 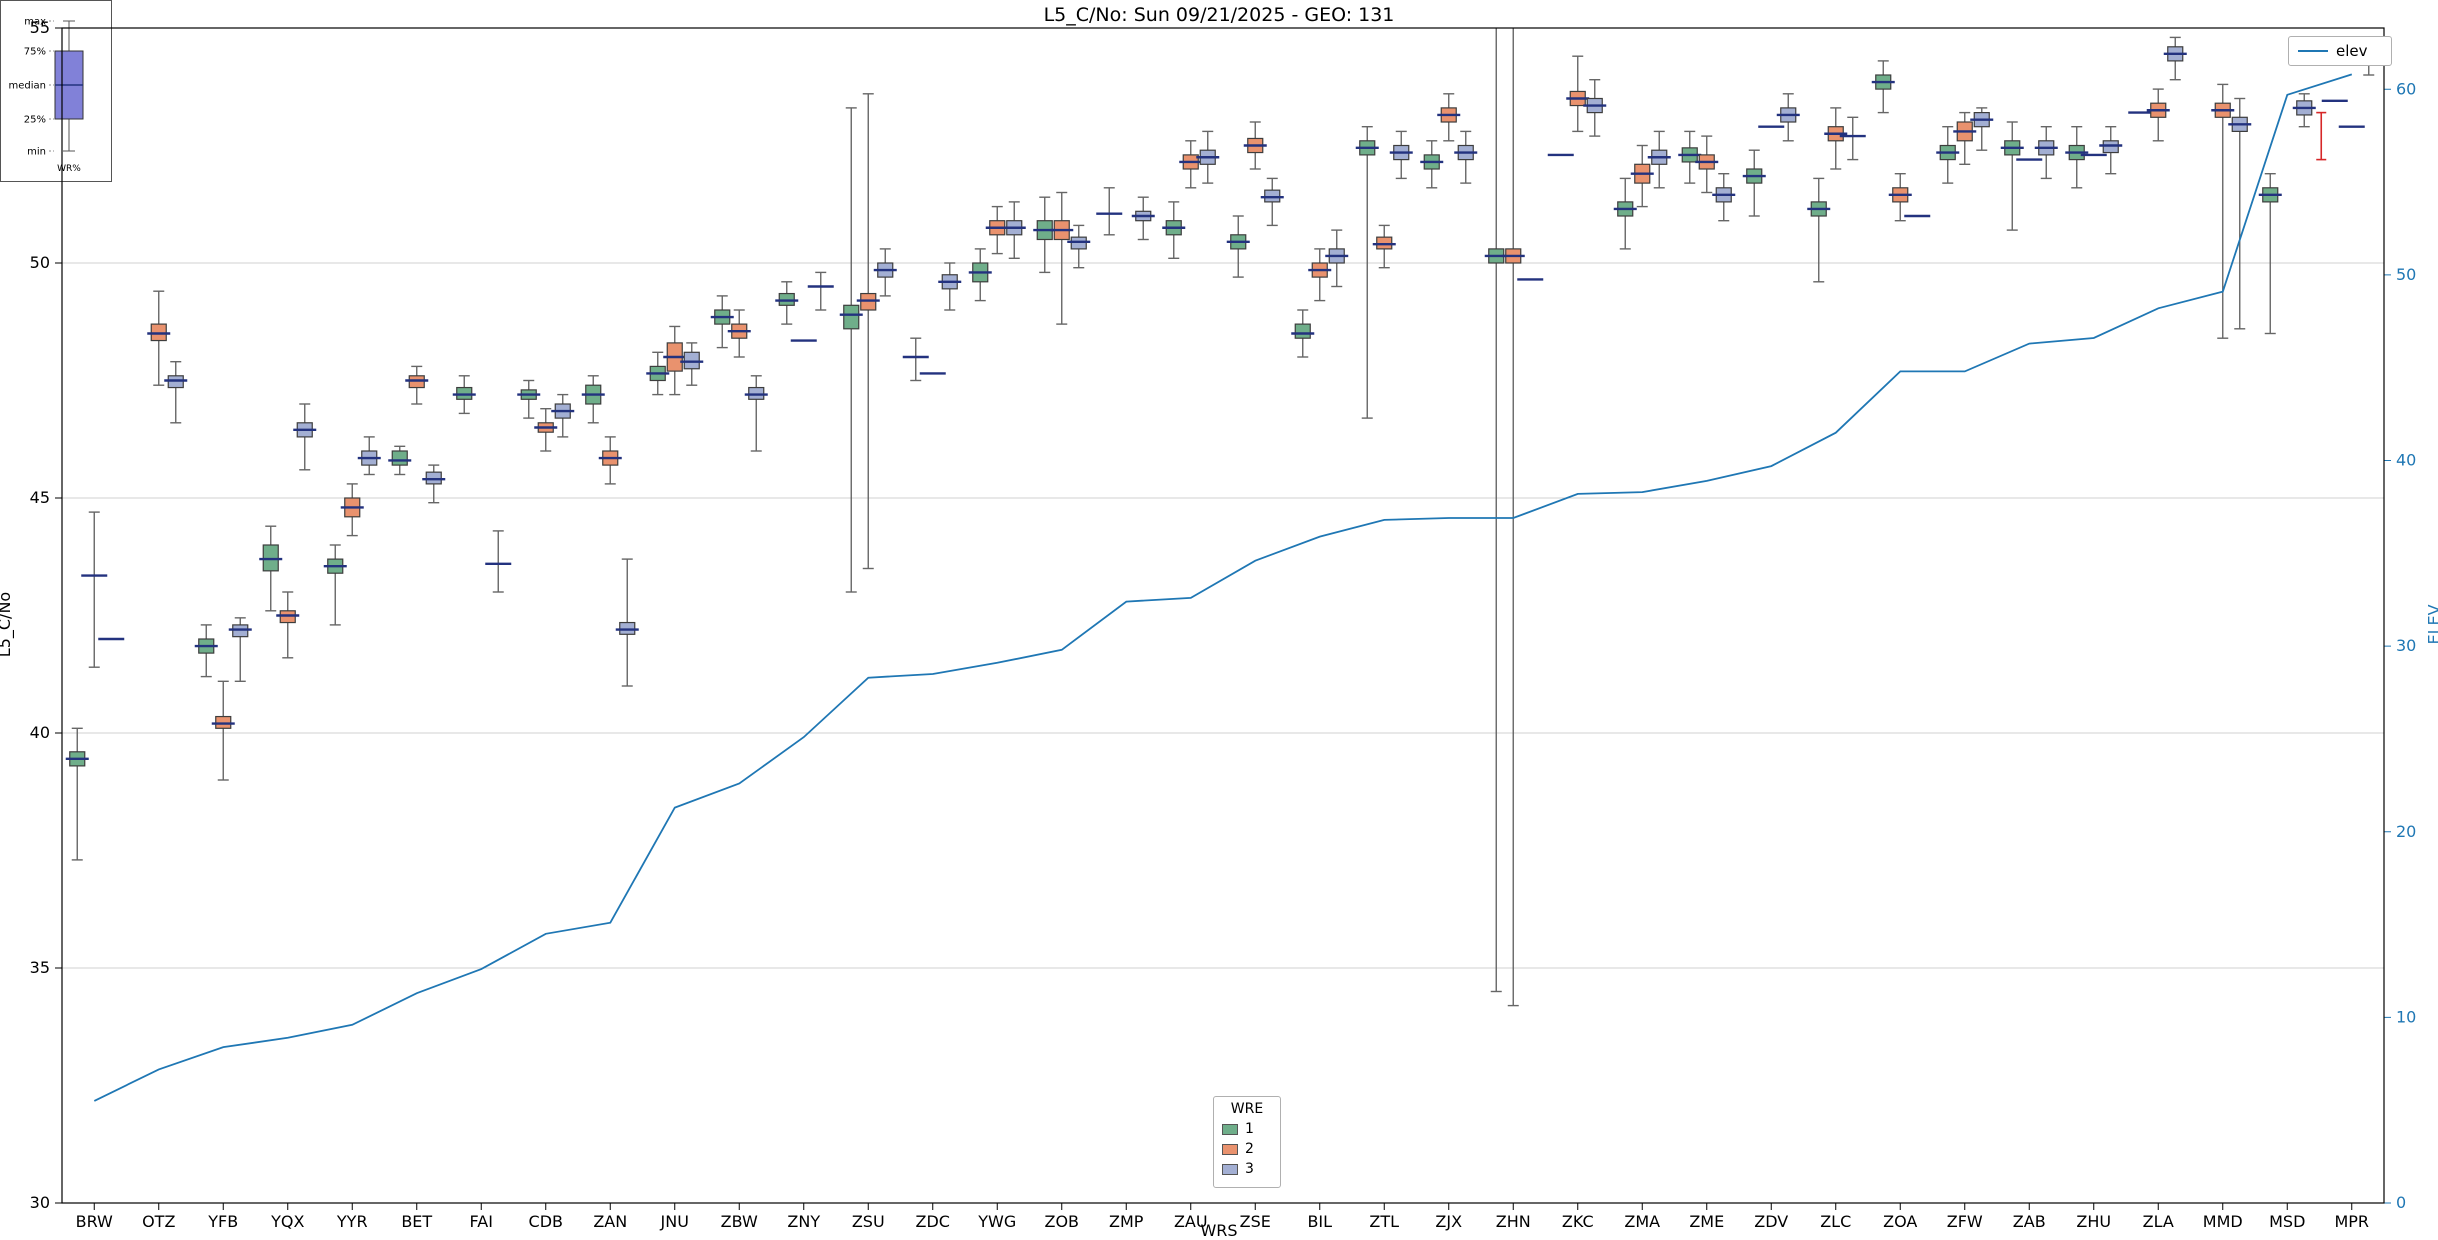 What do you see at coordinates (563, 415) in the screenshot?
I see `boxplot-CDB-wre3` at bounding box center [563, 415].